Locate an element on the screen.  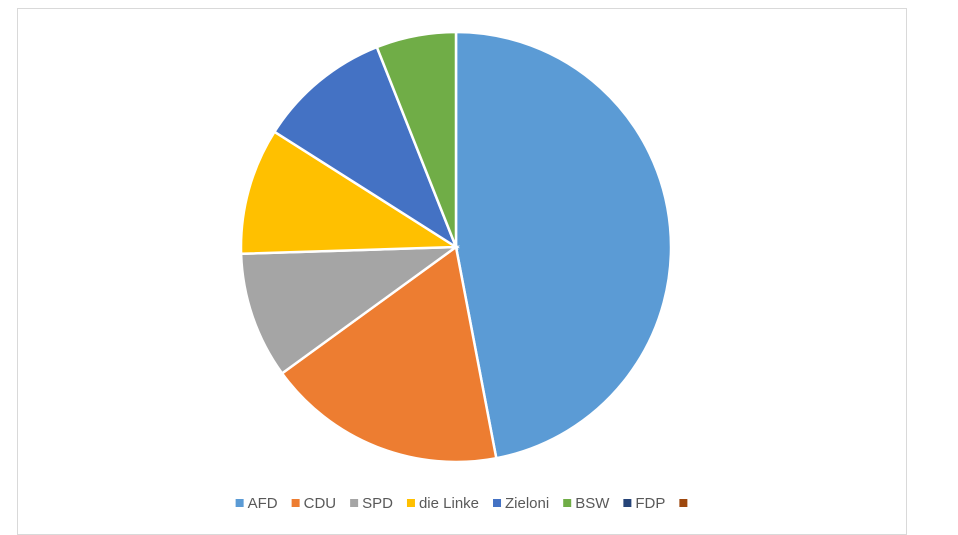
legend-label: FDP is located at coordinates (650, 503).